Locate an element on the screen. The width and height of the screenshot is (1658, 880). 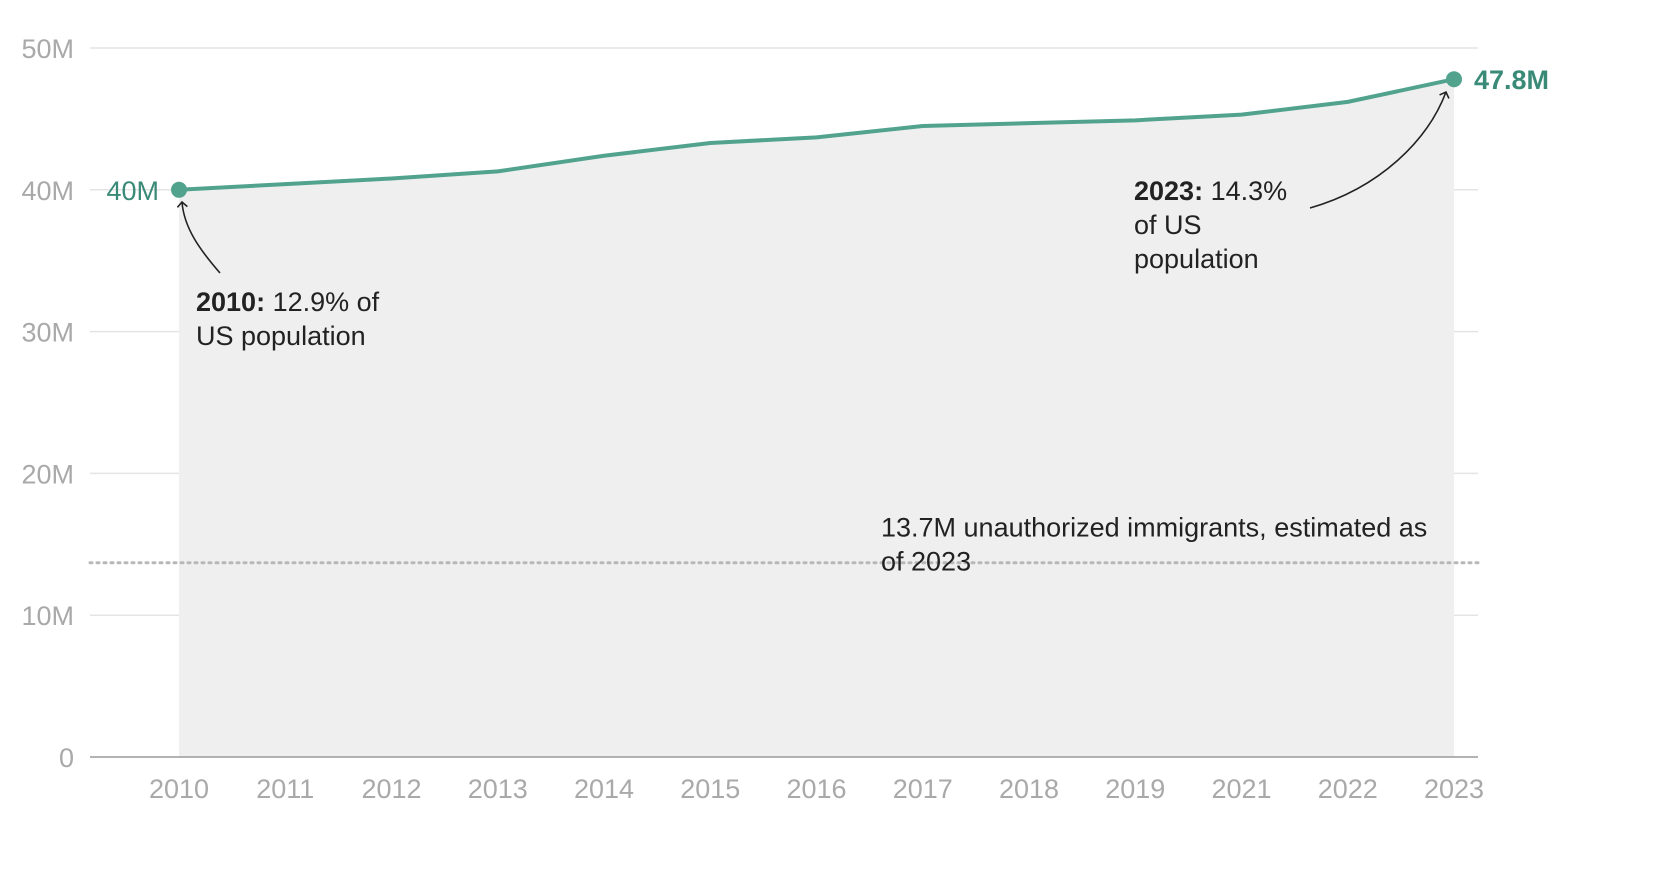
reference-label-line-2: of 2023 is located at coordinates (926, 562).